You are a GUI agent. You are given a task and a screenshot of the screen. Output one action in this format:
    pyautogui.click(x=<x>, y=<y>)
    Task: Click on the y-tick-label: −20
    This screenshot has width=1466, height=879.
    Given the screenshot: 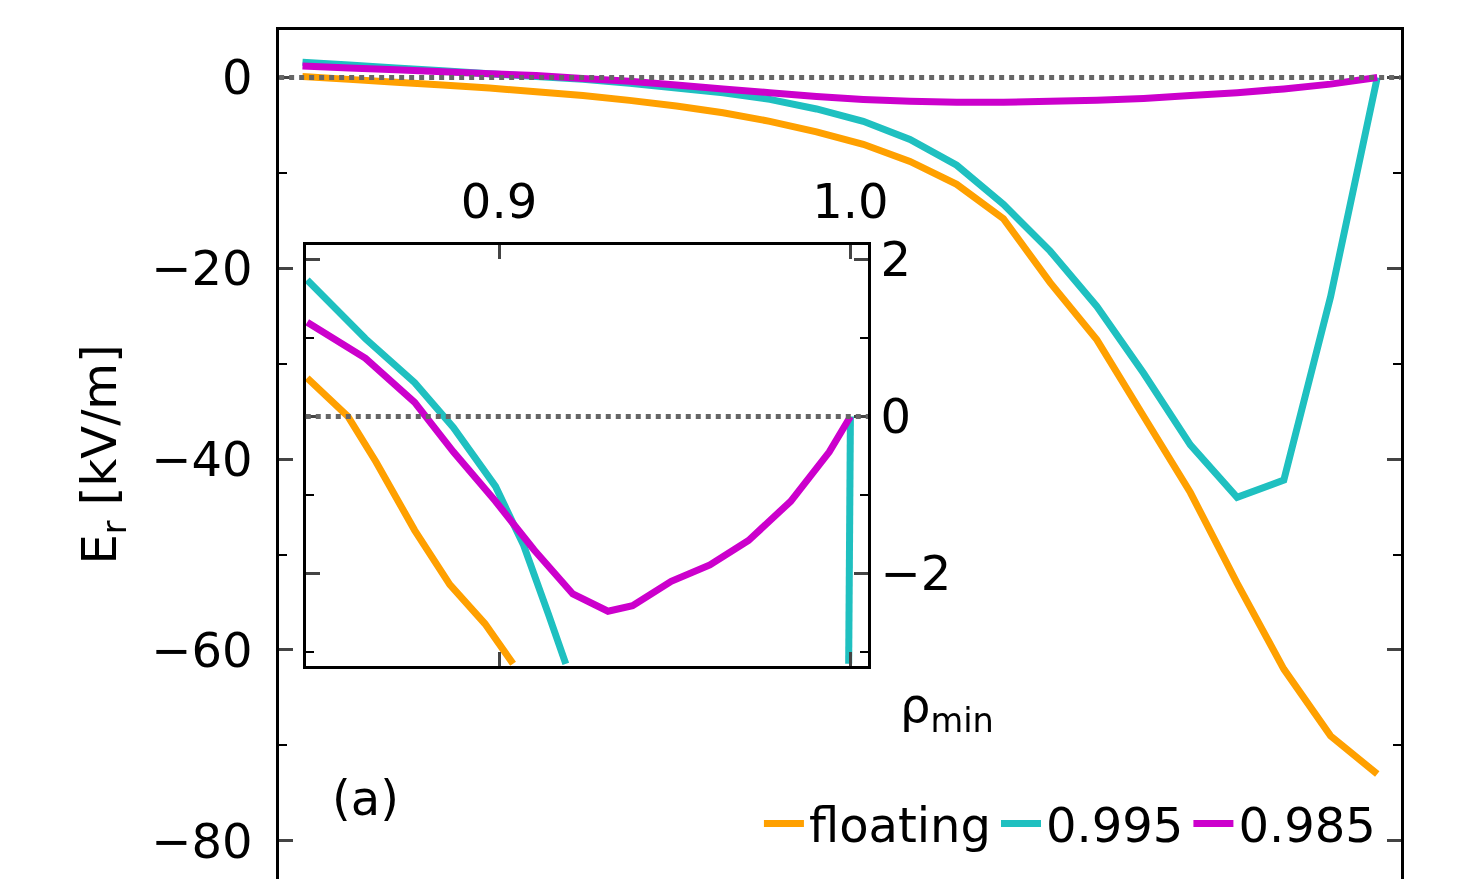 What is the action you would take?
    pyautogui.click(x=202, y=268)
    